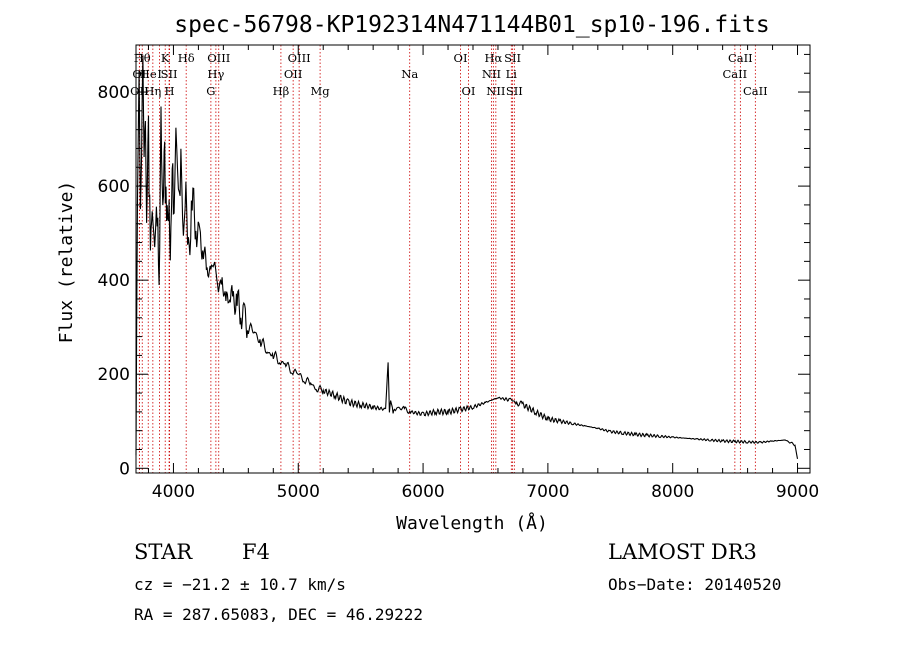 This screenshot has height=649, width=900. I want to click on line-label: Mg, so click(321, 91).